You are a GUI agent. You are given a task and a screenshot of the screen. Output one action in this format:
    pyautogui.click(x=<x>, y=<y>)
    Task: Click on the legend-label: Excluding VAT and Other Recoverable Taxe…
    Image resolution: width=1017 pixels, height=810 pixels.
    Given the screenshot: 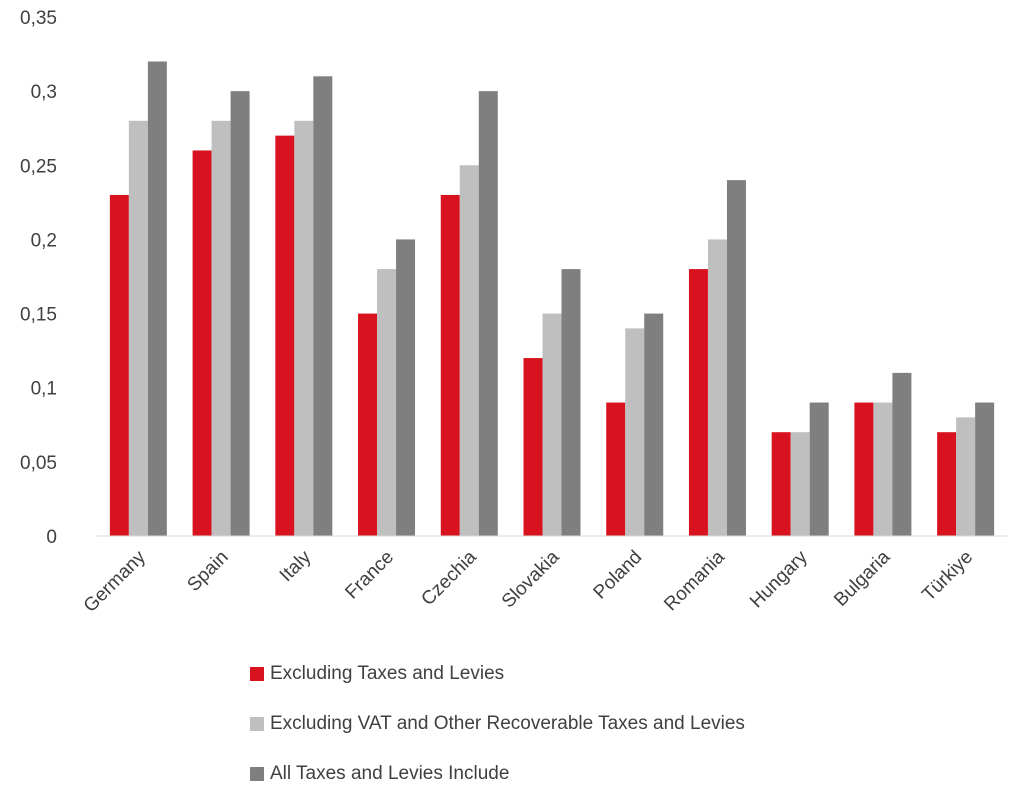 What is the action you would take?
    pyautogui.click(x=507, y=723)
    